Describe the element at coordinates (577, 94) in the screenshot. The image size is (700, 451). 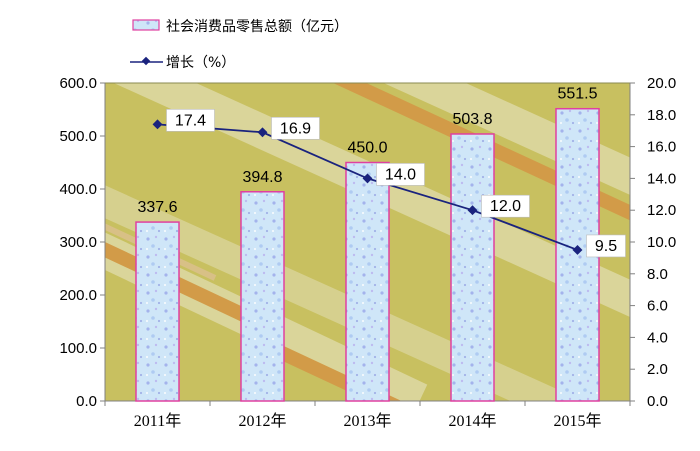
I see `bar-data-label: 551.5` at that location.